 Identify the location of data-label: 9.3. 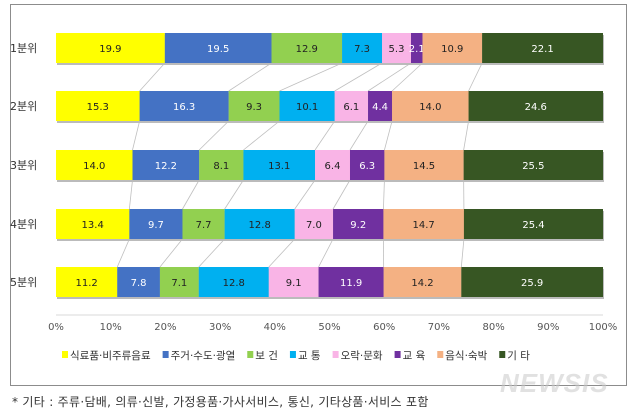
(254, 107).